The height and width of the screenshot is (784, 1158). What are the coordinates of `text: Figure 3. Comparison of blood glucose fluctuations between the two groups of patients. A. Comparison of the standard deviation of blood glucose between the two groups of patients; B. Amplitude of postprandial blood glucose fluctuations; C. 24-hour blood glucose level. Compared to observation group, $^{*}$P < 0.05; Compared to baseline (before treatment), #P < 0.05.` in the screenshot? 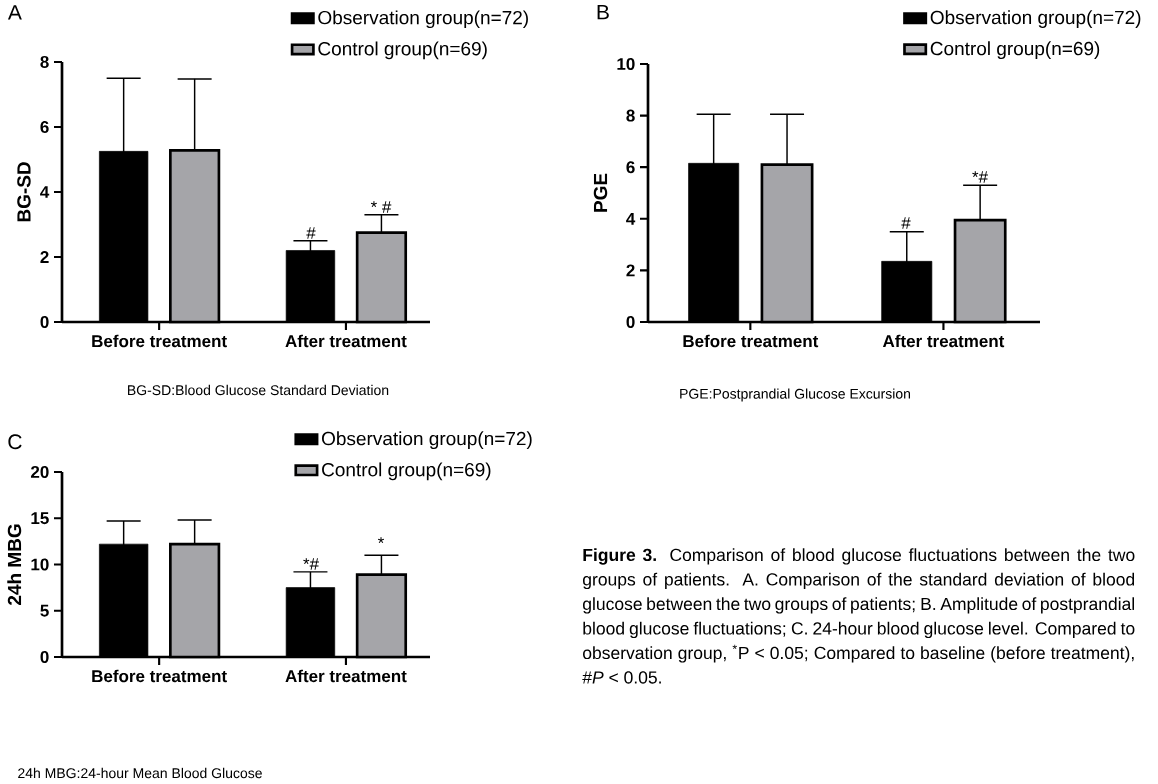 It's located at (858, 616).